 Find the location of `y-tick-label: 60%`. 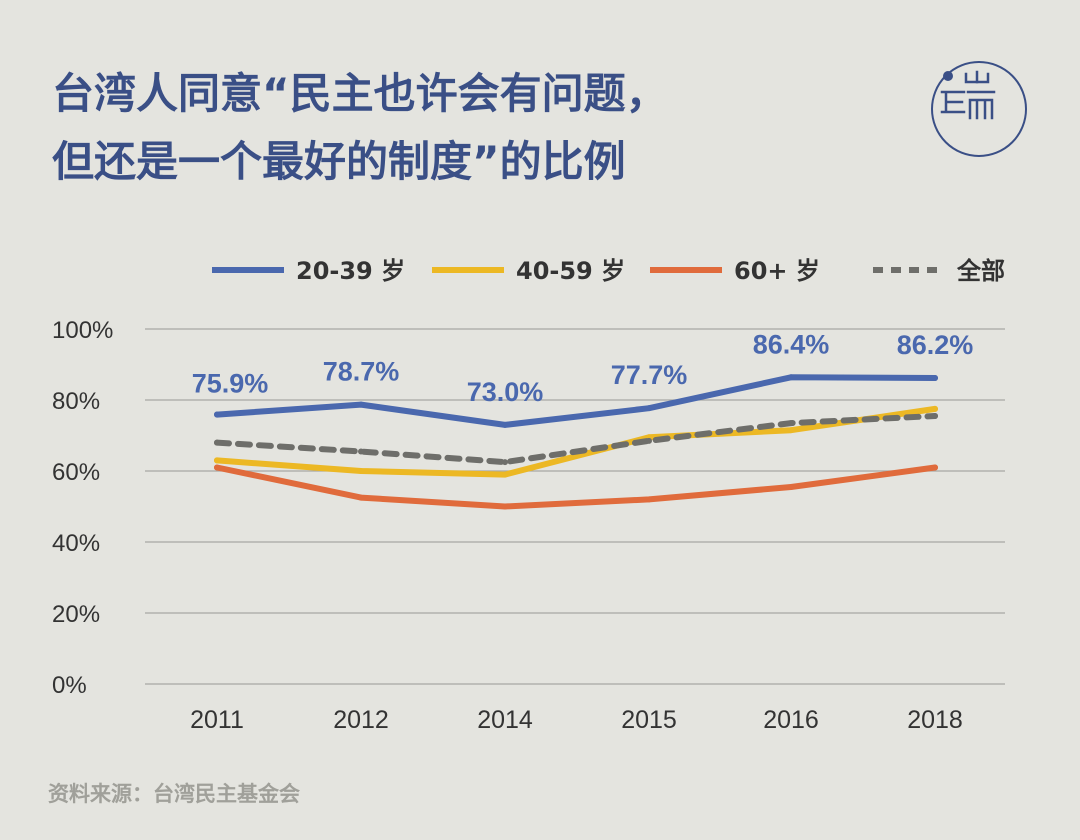

y-tick-label: 60% is located at coordinates (76, 472).